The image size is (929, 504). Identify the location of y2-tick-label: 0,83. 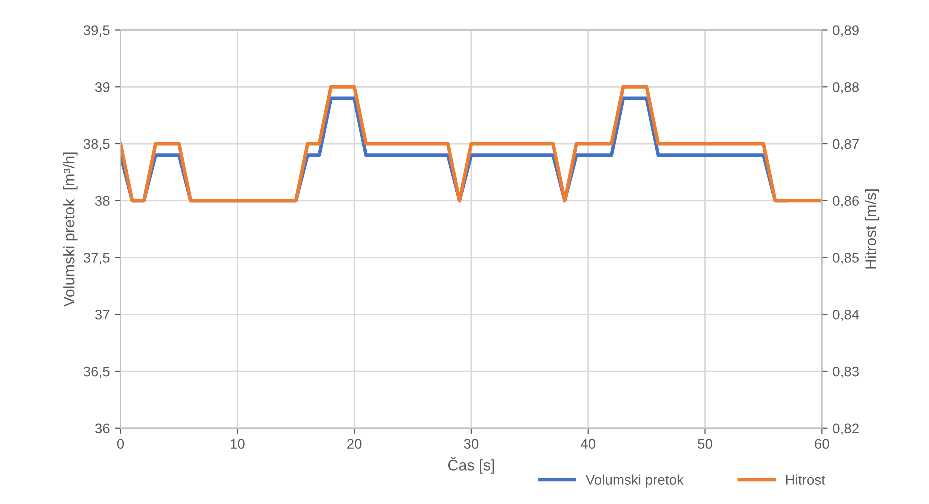
(846, 372).